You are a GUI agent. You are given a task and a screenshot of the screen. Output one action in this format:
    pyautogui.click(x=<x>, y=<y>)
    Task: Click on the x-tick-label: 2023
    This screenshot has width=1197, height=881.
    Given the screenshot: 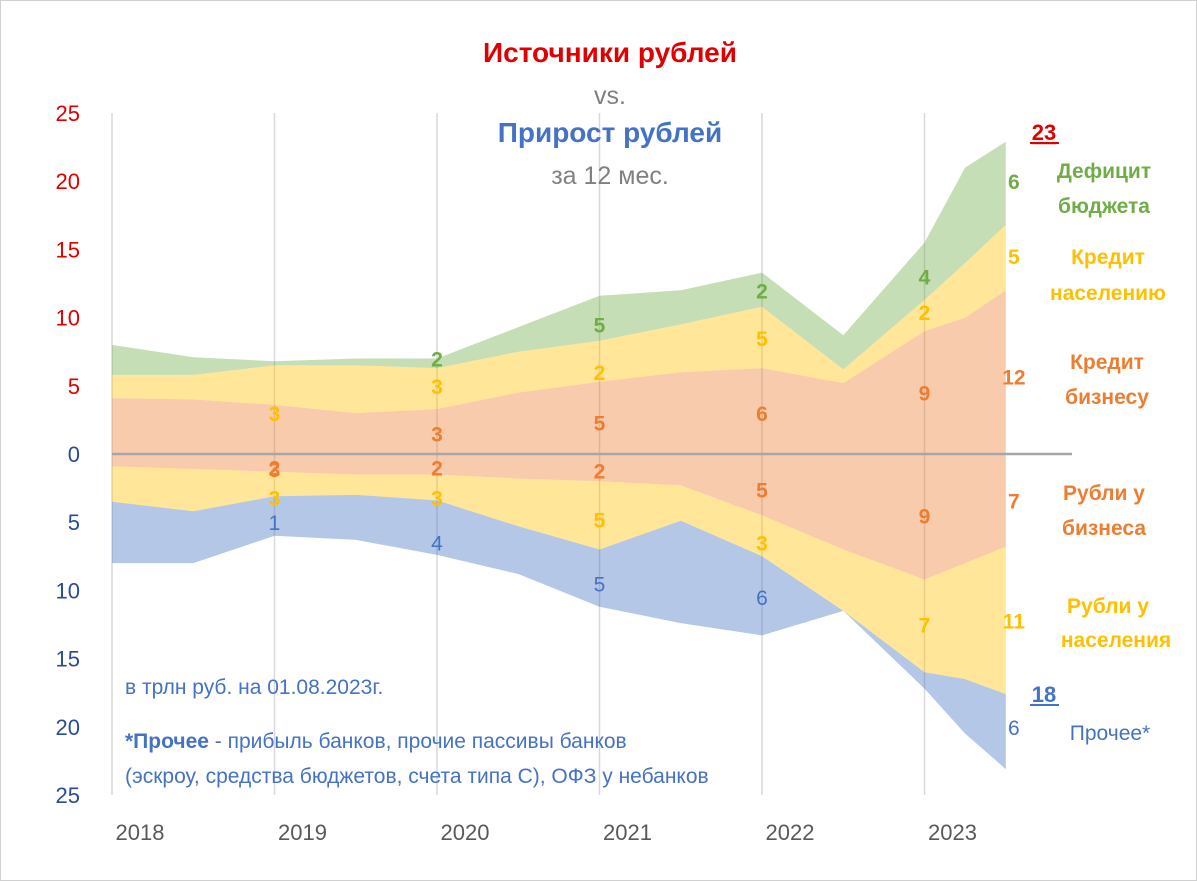 What is the action you would take?
    pyautogui.click(x=952, y=832)
    